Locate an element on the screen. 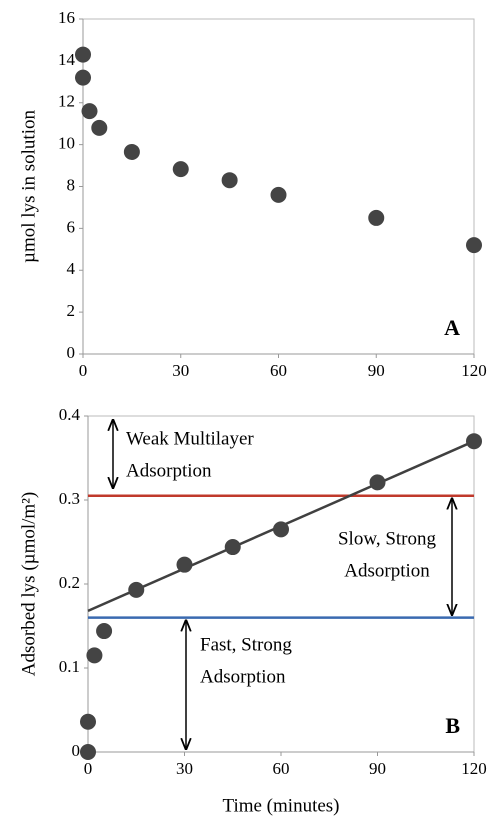 The width and height of the screenshot is (491, 827). panel-label: A is located at coordinates (452, 327).